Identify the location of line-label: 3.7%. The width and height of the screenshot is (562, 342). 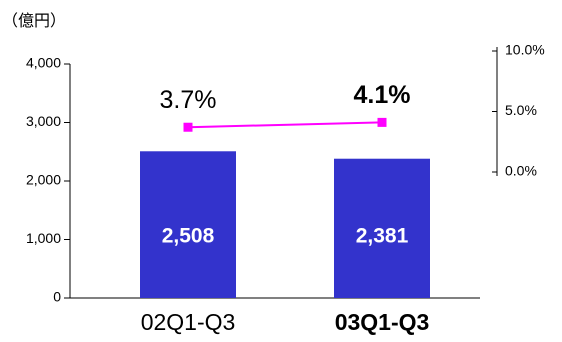
(188, 100).